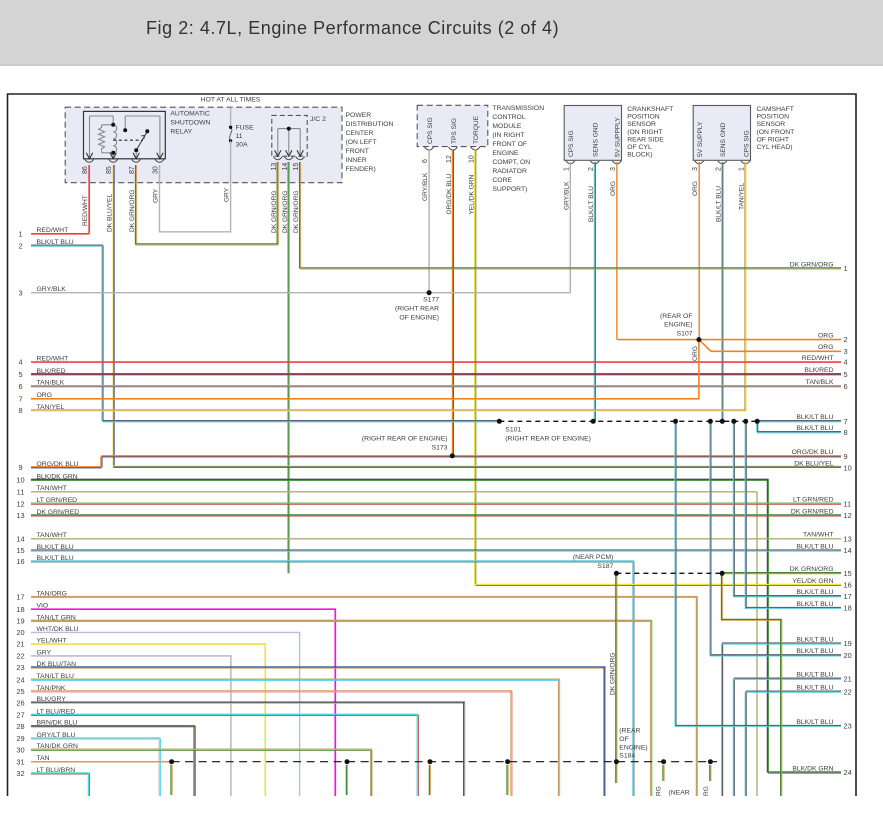 This screenshot has height=829, width=883. I want to click on svg-text: (NEAR, so click(679, 793).